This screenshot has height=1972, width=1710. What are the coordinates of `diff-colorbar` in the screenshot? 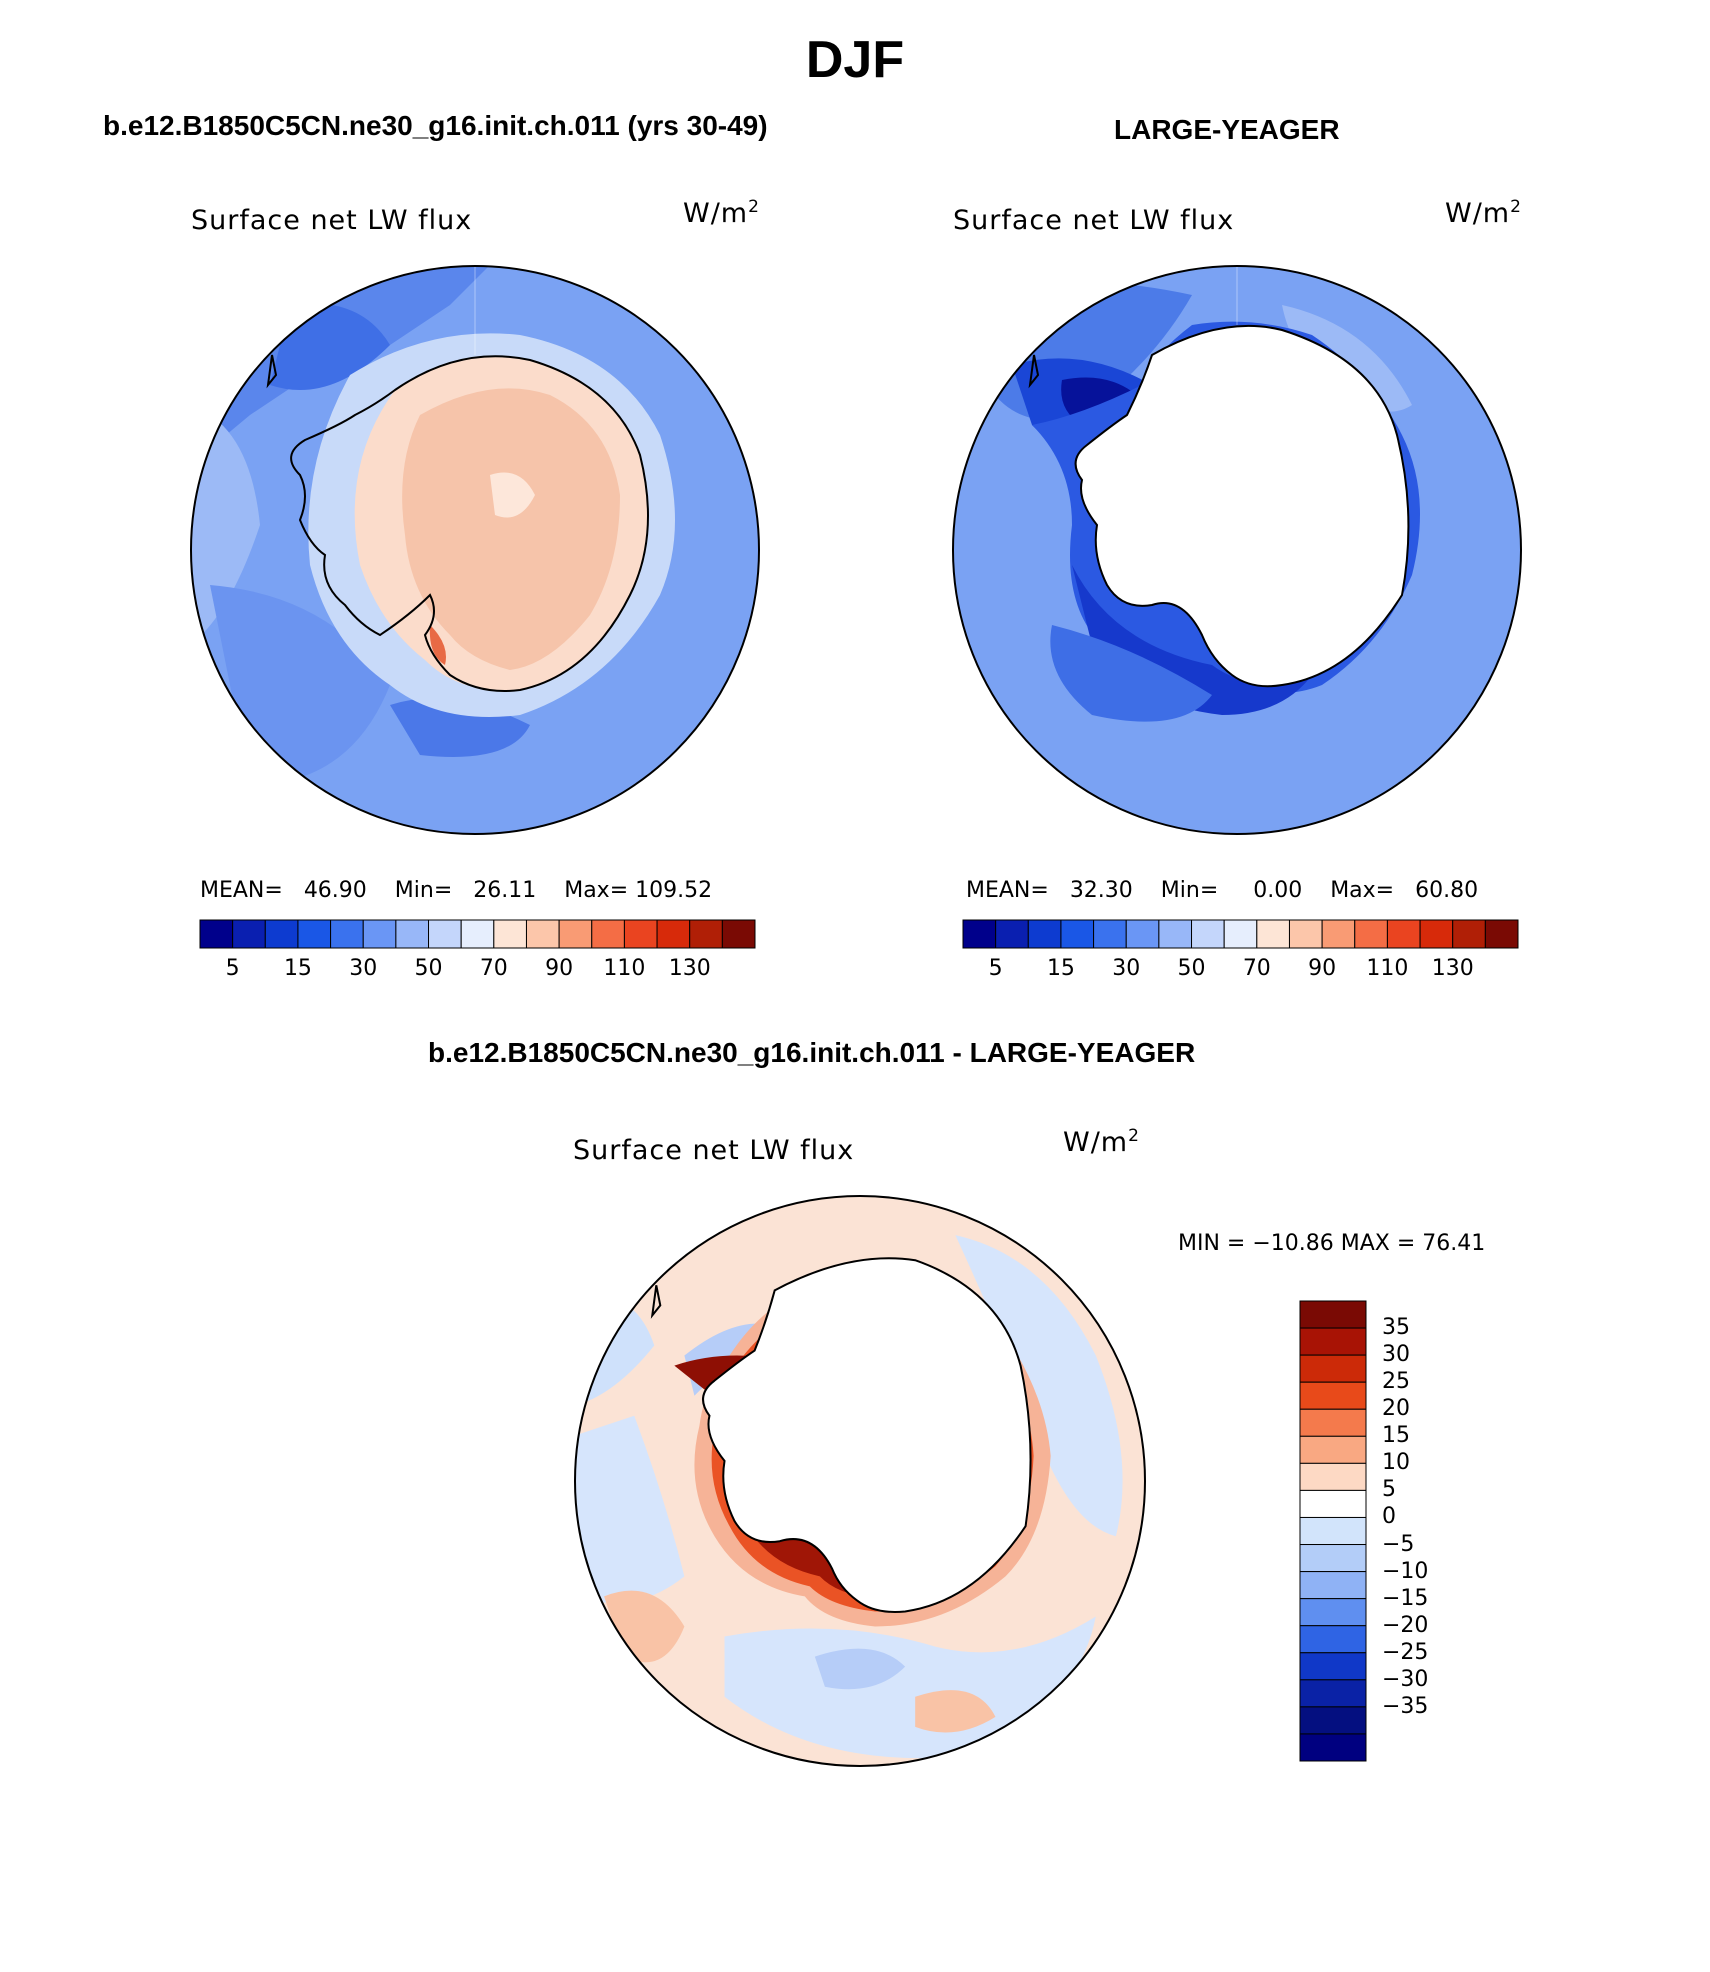 It's located at (1333, 1531).